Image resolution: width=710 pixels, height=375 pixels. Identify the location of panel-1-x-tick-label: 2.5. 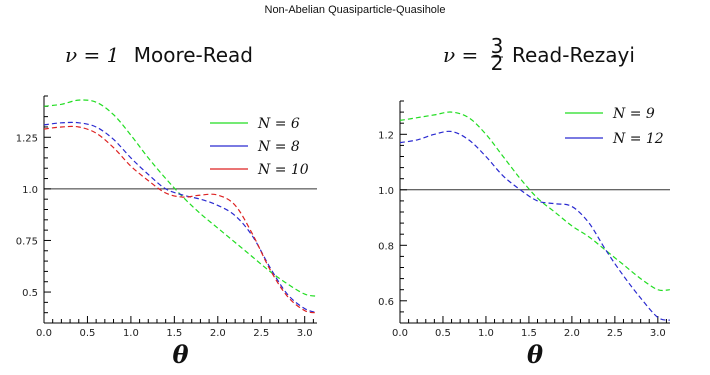
(261, 333).